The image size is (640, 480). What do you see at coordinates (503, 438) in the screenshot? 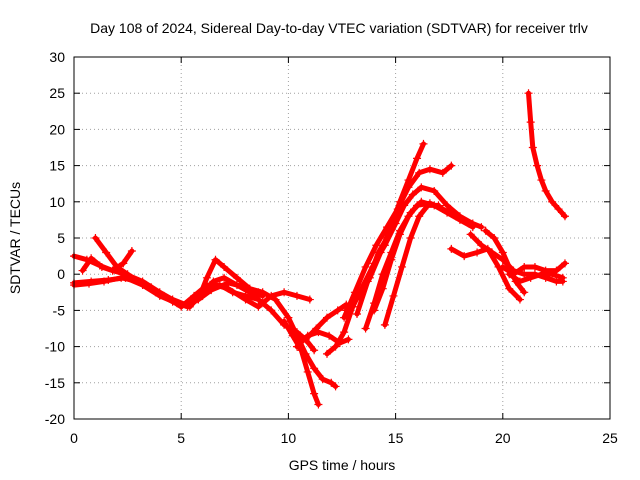
I see `x-tick-label: 20` at bounding box center [503, 438].